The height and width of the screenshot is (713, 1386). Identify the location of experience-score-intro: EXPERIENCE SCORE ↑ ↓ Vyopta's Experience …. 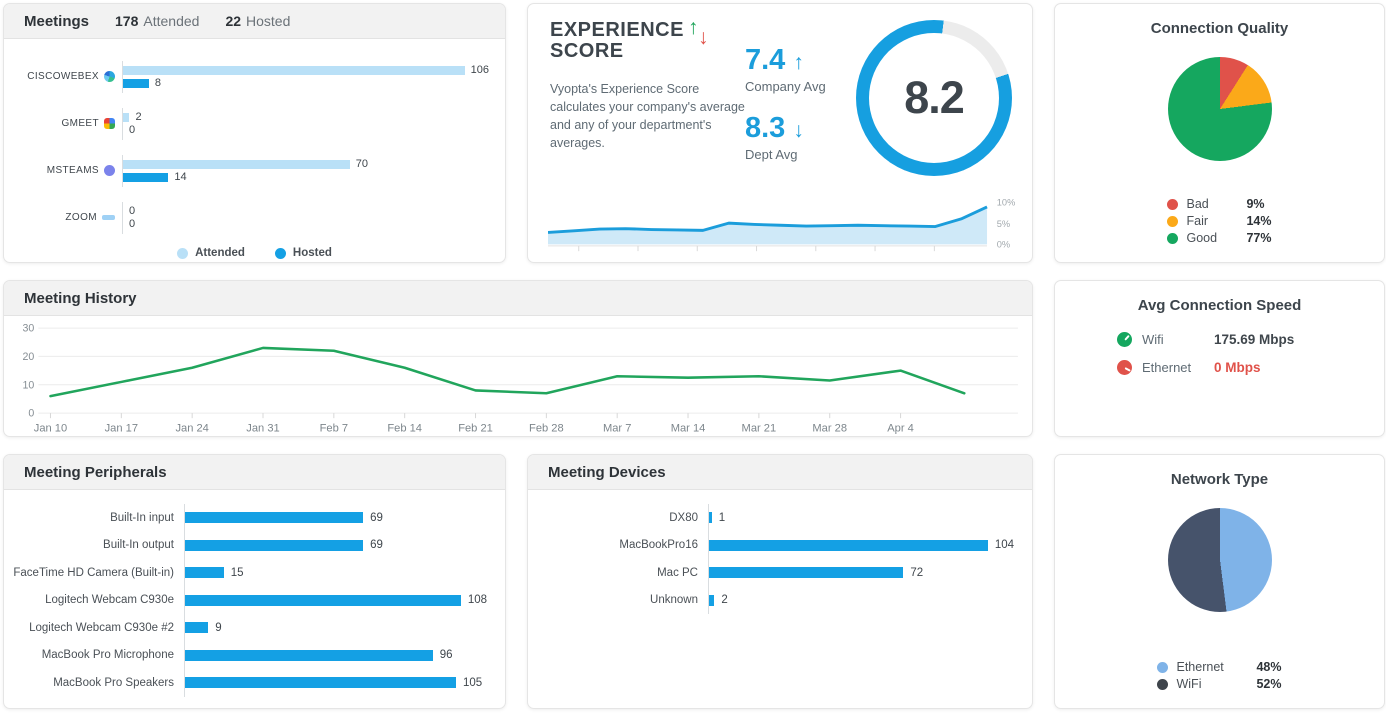
(647, 107).